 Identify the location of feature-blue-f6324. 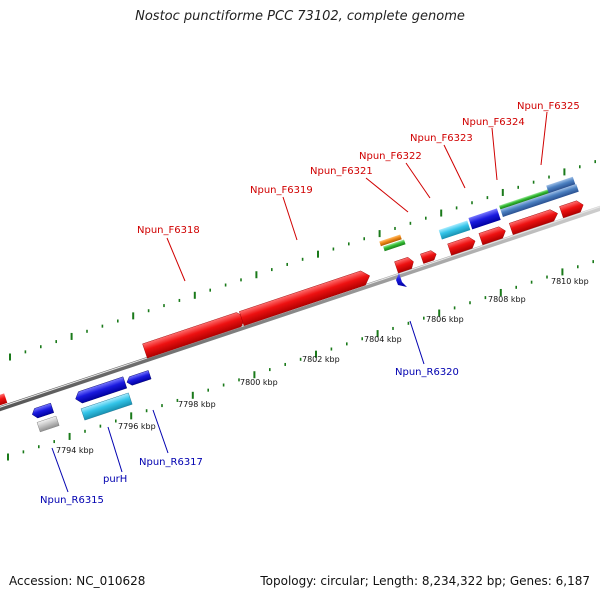
(484, 219).